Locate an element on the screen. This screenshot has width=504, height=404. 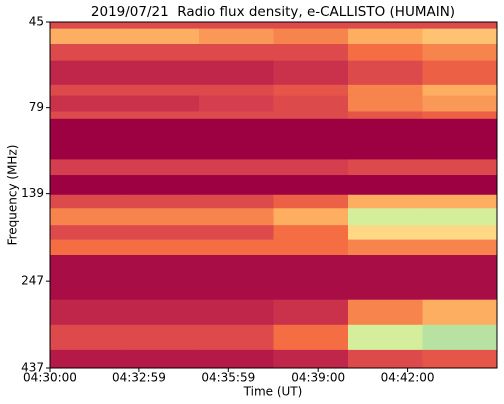
x-tick-label: 04:39:00 is located at coordinates (318, 378).